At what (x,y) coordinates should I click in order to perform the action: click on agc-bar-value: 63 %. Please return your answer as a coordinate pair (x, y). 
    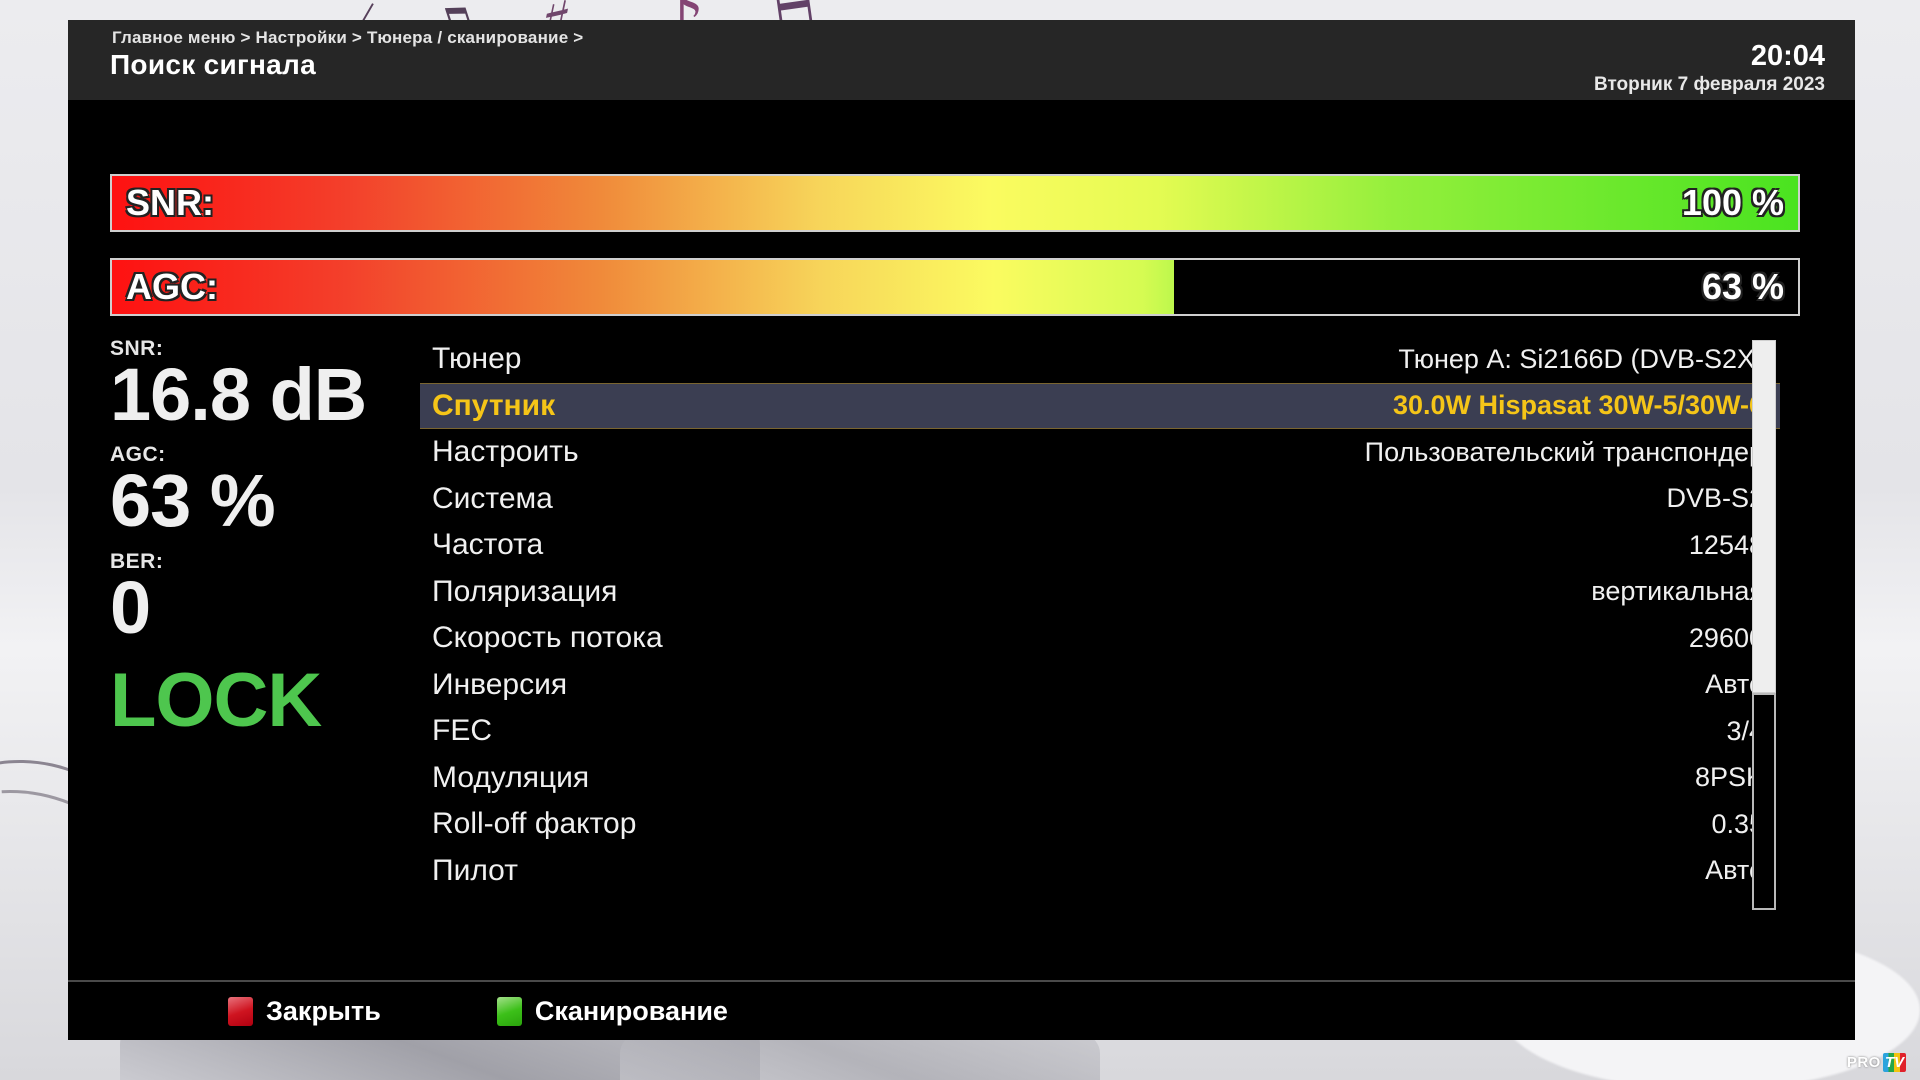
    Looking at the image, I should click on (1742, 286).